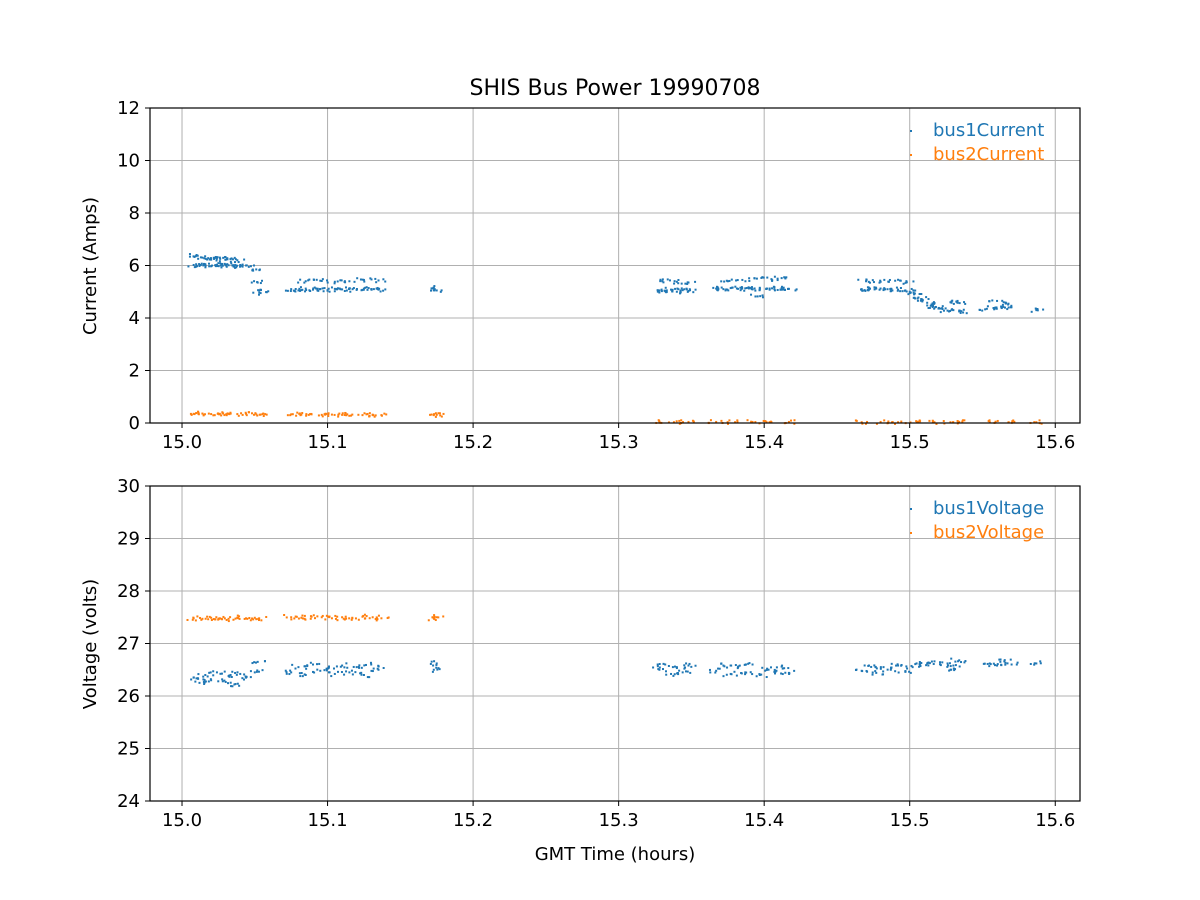 This screenshot has height=900, width=1200. Describe the element at coordinates (134, 371) in the screenshot. I see `current-y-tick-label: 2` at that location.